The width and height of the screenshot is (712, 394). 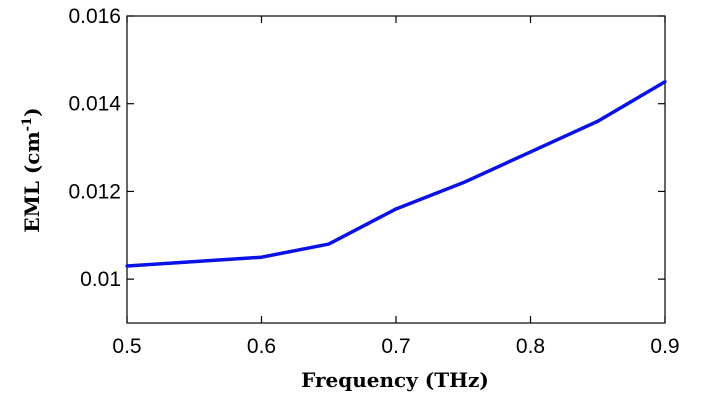 What do you see at coordinates (94, 104) in the screenshot?
I see `y-tick-label: 0.014` at bounding box center [94, 104].